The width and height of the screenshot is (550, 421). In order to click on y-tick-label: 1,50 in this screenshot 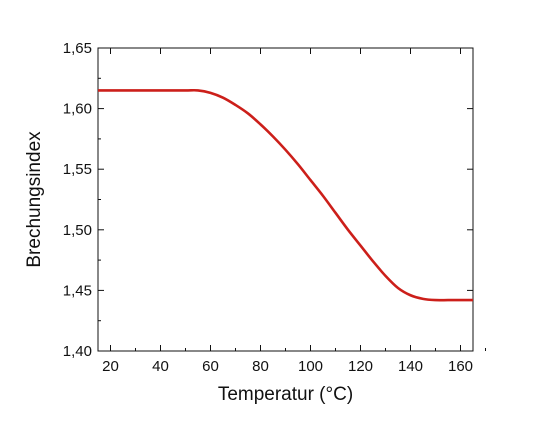, I will do `click(77, 230)`.